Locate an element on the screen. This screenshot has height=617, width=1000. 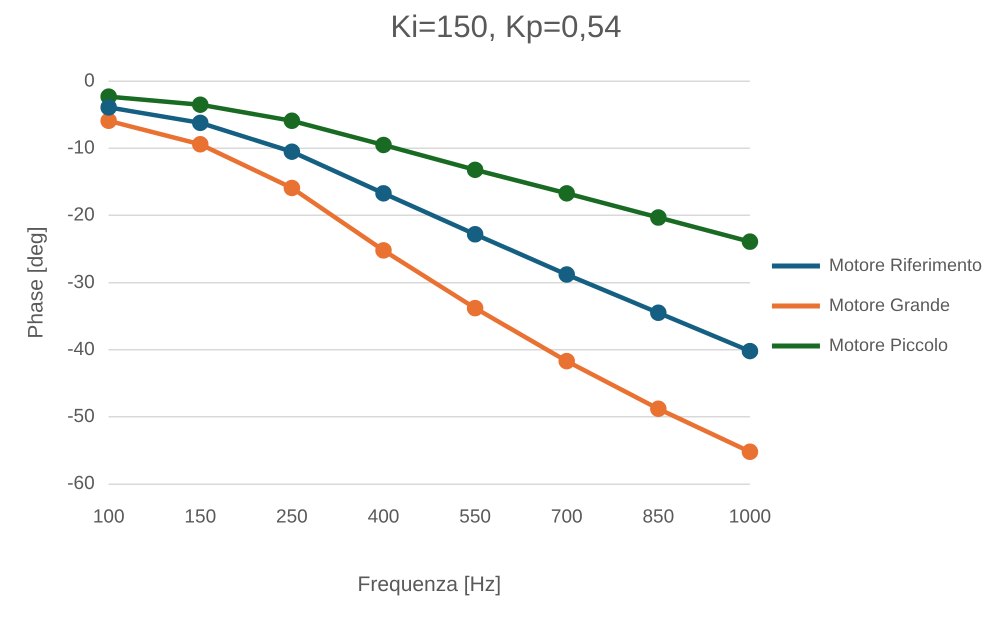
y-tick-label: -50 is located at coordinates (81, 417).